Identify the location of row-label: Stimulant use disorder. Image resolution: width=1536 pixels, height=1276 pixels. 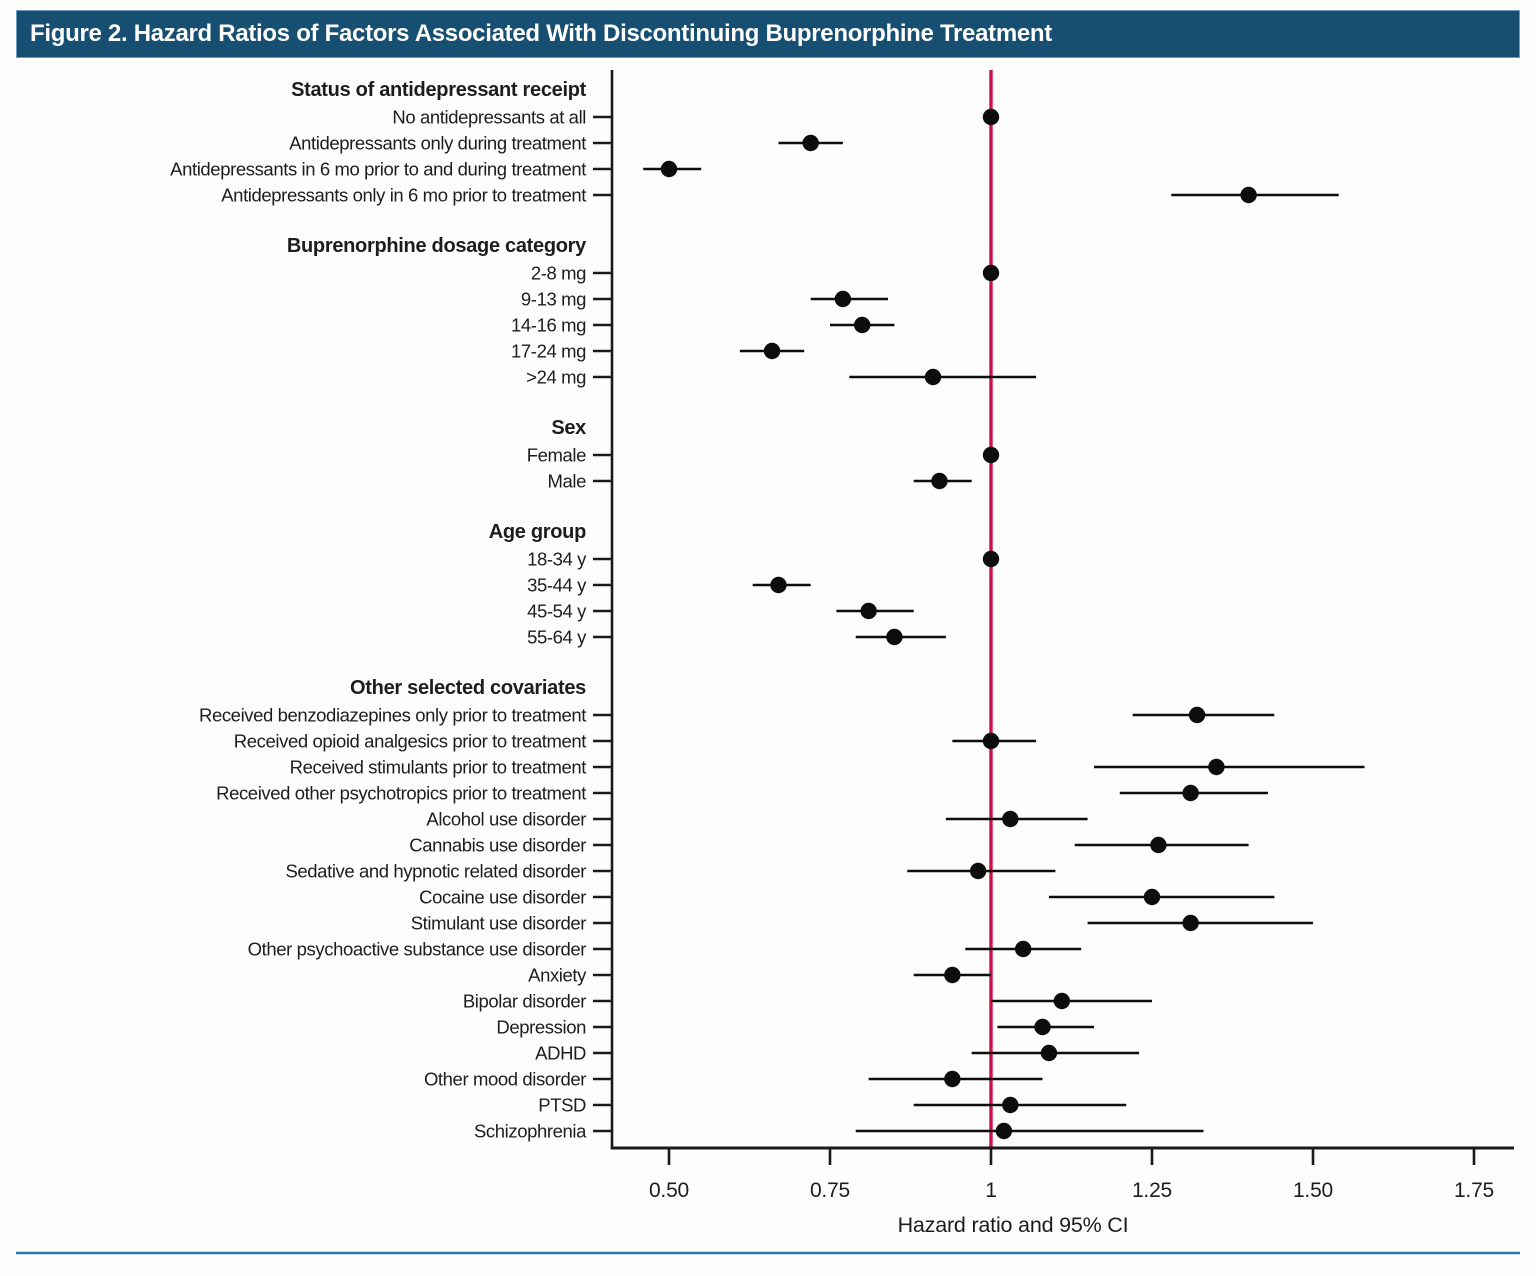
(499, 923).